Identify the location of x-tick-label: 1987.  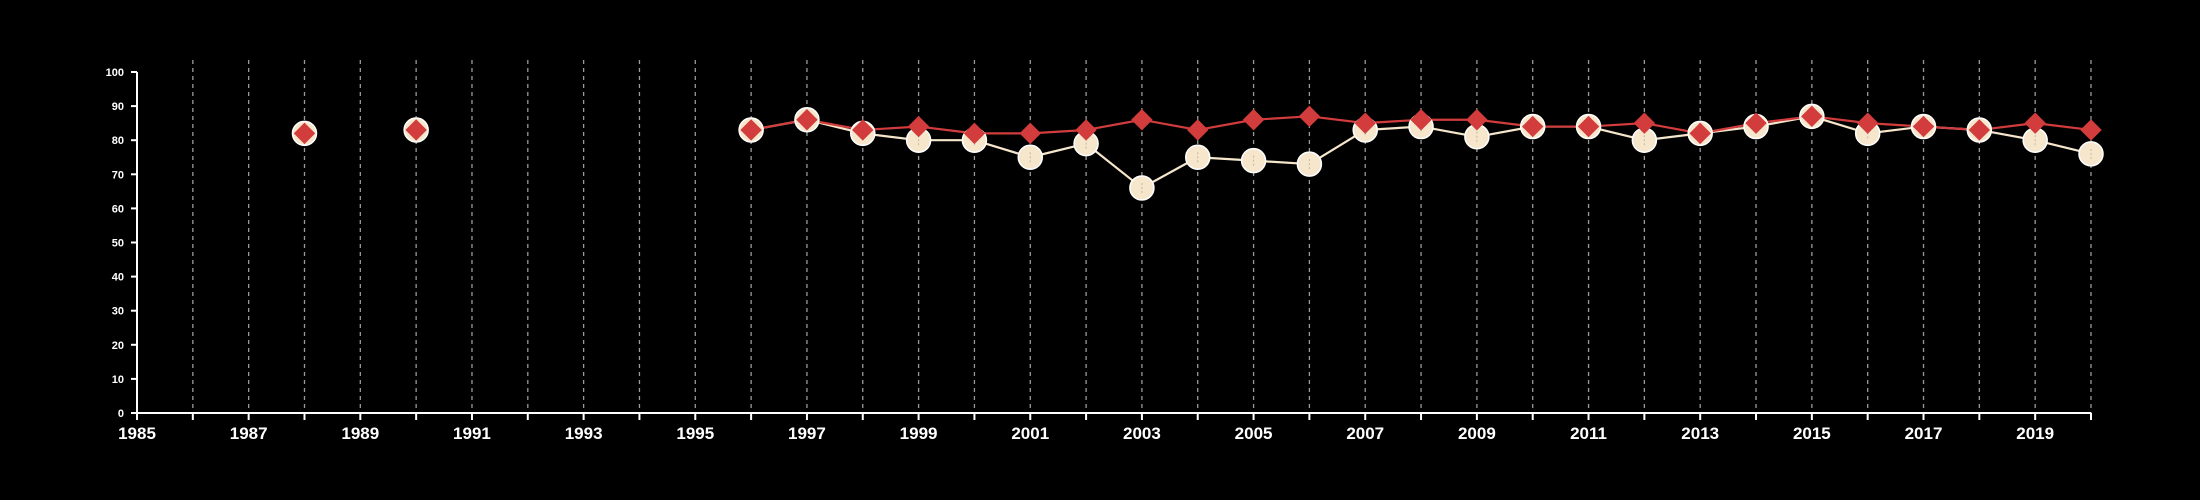
(249, 433).